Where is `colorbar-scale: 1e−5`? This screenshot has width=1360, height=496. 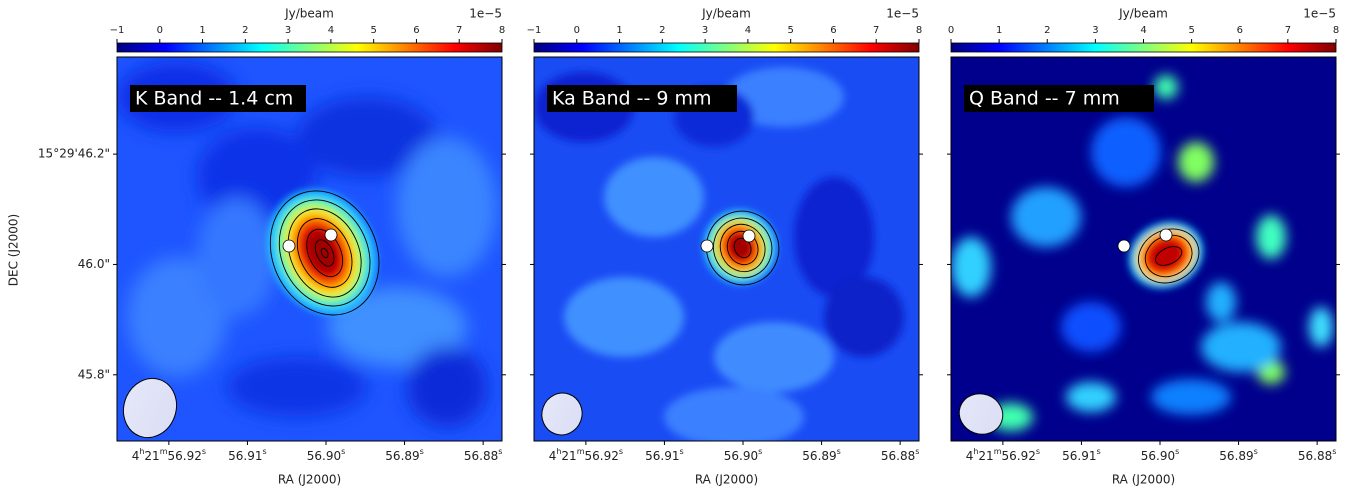
colorbar-scale: 1e−5 is located at coordinates (485, 14).